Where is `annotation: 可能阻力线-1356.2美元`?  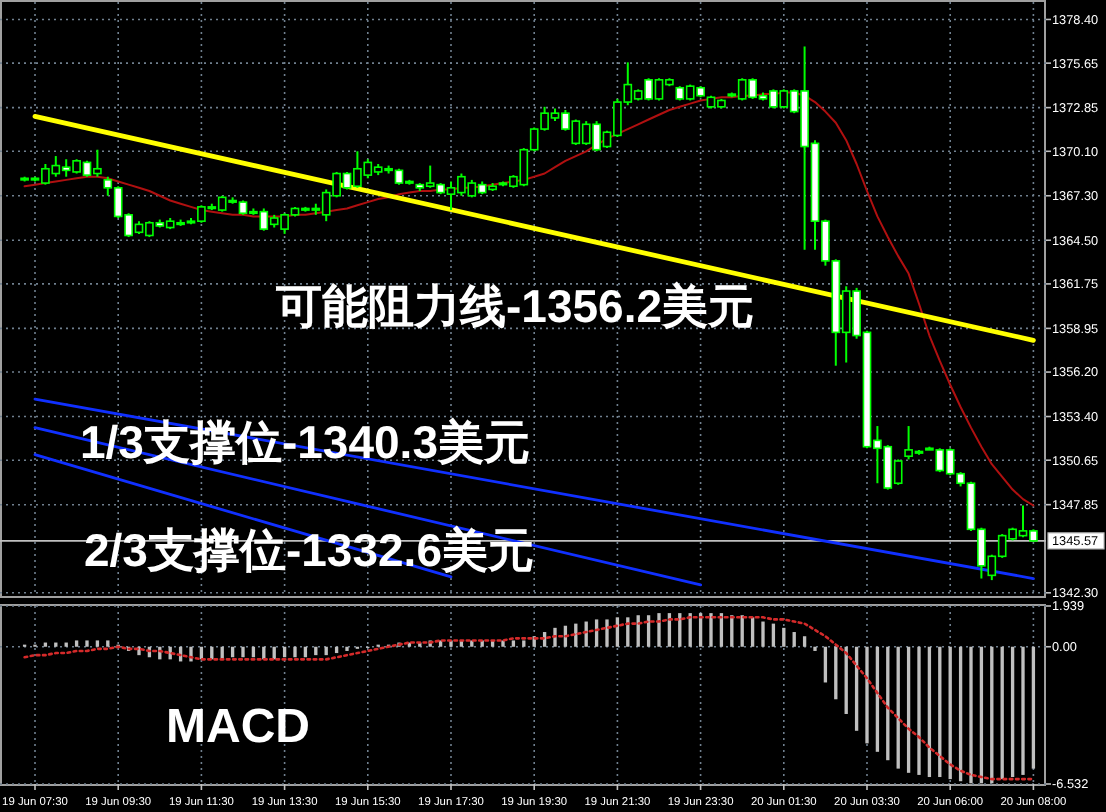 annotation: 可能阻力线-1356.2美元 is located at coordinates (514, 306).